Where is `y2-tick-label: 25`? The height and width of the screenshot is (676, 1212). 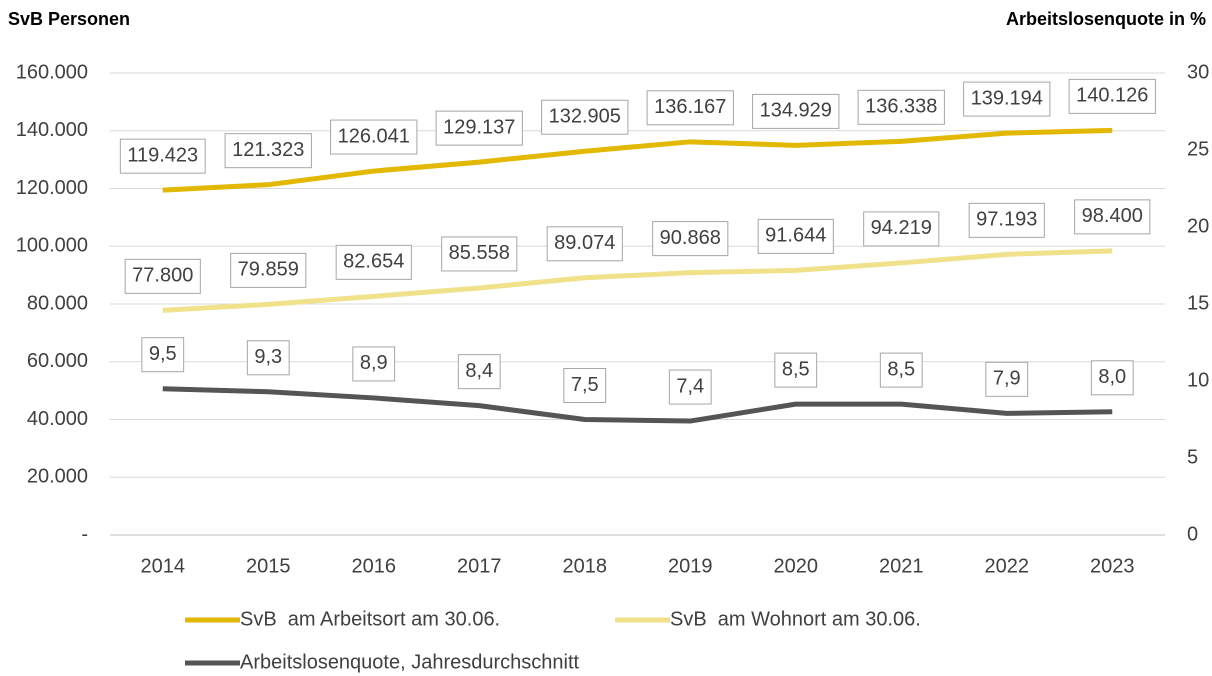
y2-tick-label: 25 is located at coordinates (1198, 149).